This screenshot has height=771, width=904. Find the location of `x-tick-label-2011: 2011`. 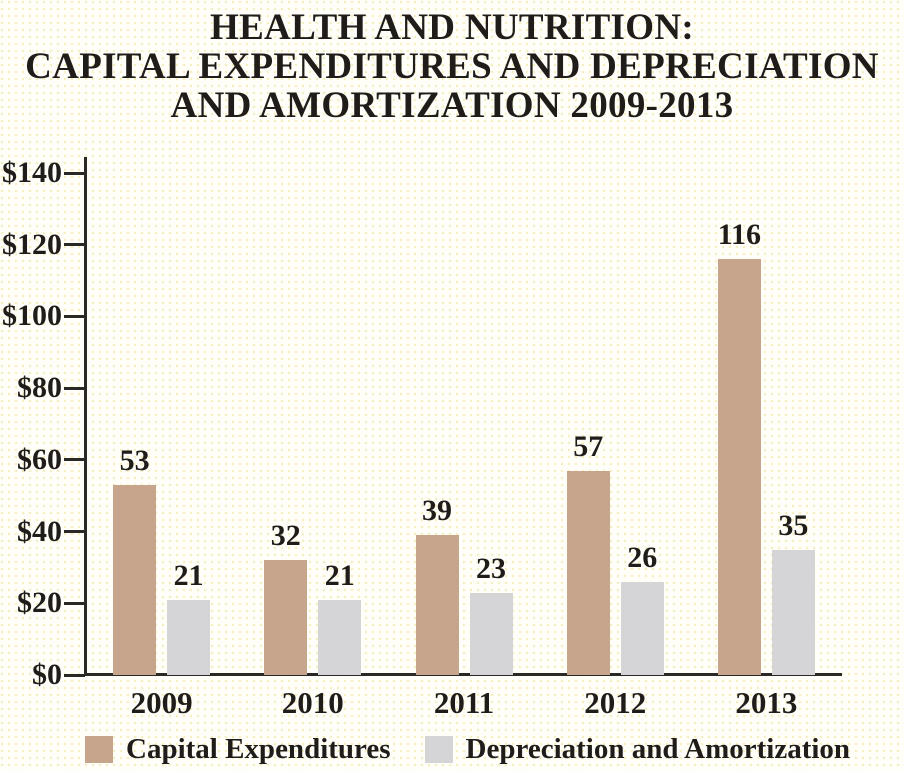

x-tick-label-2011: 2011 is located at coordinates (464, 702).